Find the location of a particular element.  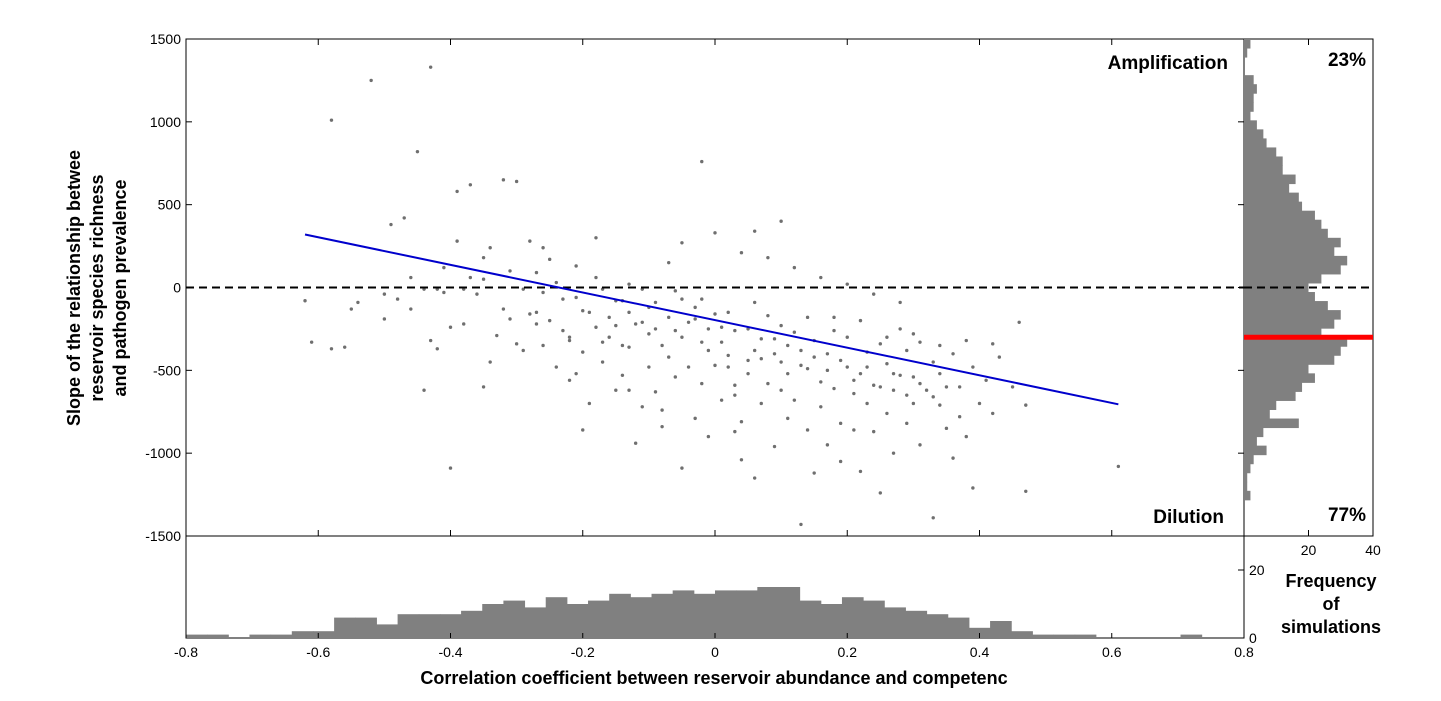

x-histogram-count-axis: 0 20 is located at coordinates (1251, 604).